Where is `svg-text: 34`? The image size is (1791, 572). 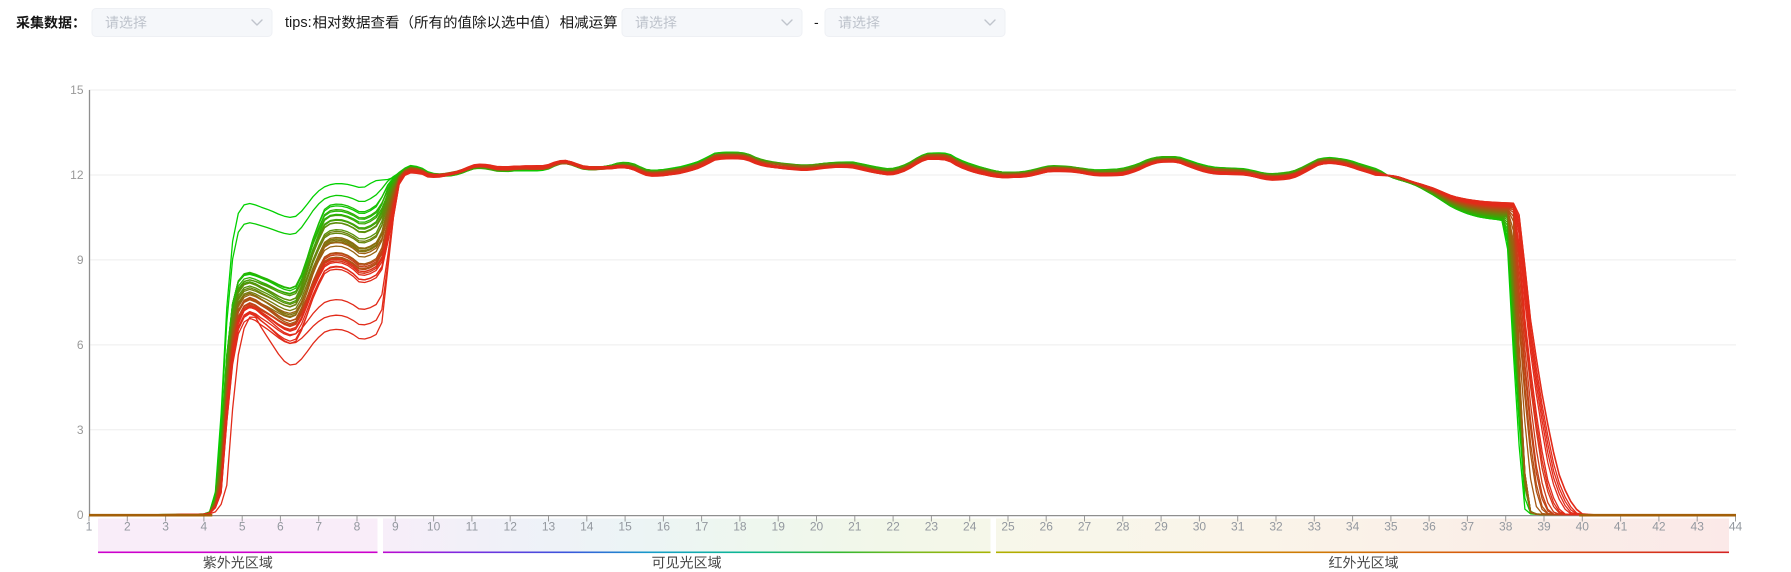
svg-text: 34 is located at coordinates (1353, 527).